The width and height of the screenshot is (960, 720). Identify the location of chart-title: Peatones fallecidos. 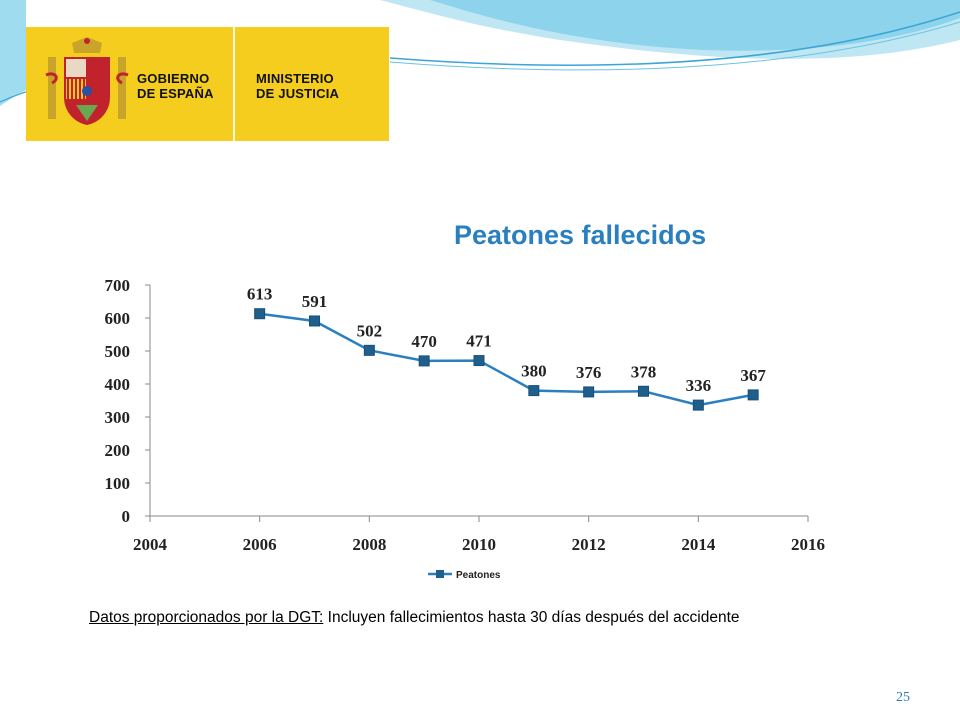
(580, 235).